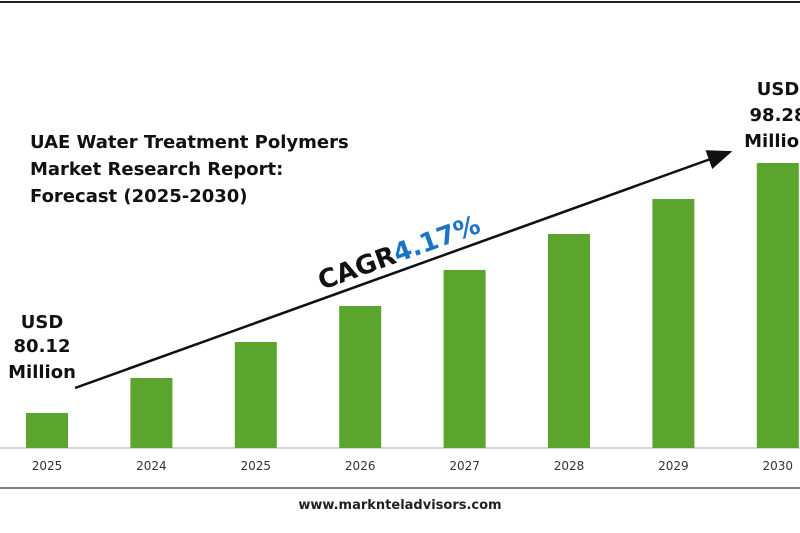  Describe the element at coordinates (139, 196) in the screenshot. I see `title-line: Forecast (2025-2030)` at that location.